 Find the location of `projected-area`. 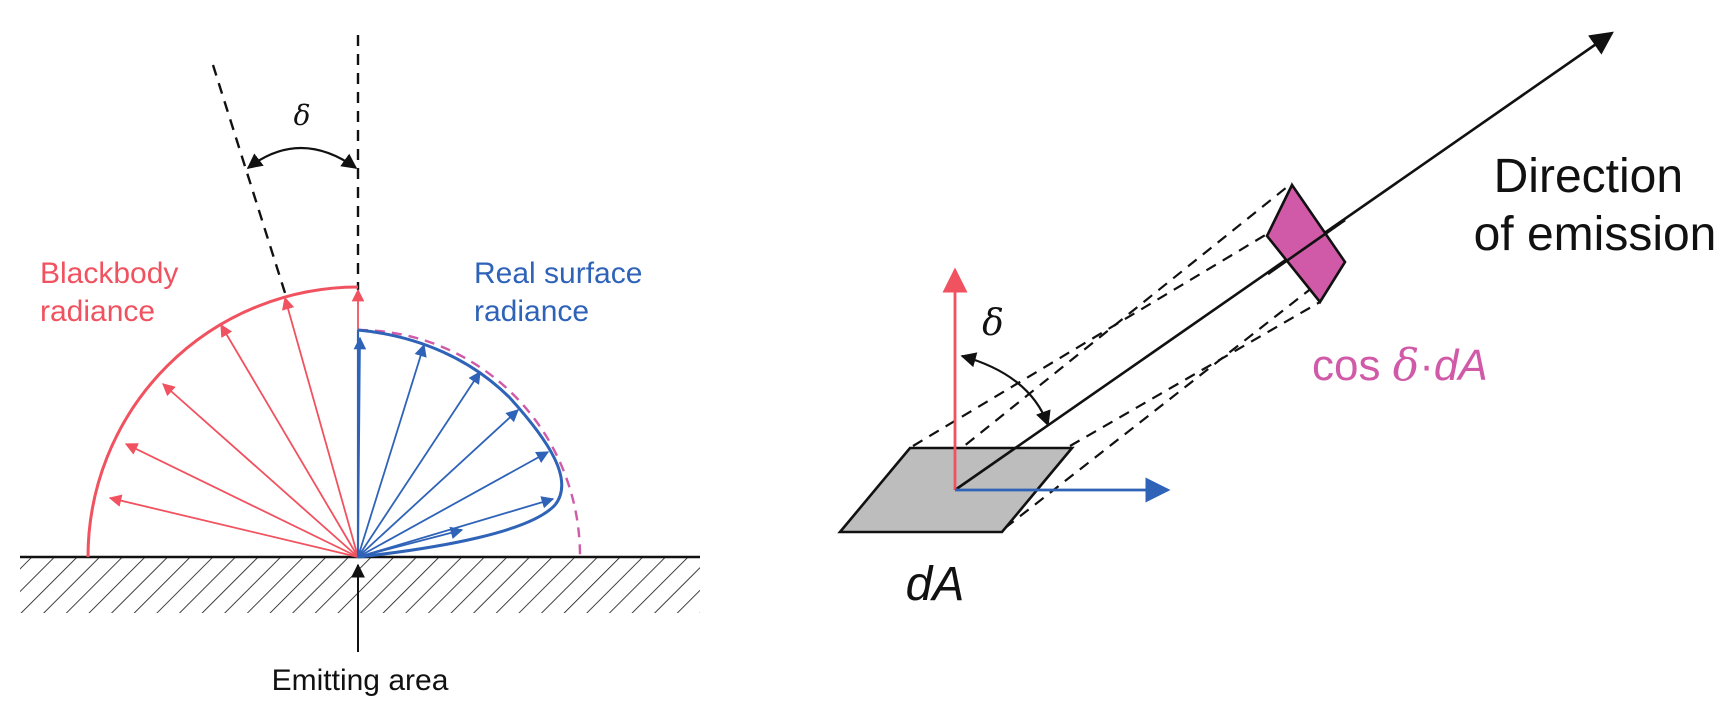

projected-area is located at coordinates (1306, 243).